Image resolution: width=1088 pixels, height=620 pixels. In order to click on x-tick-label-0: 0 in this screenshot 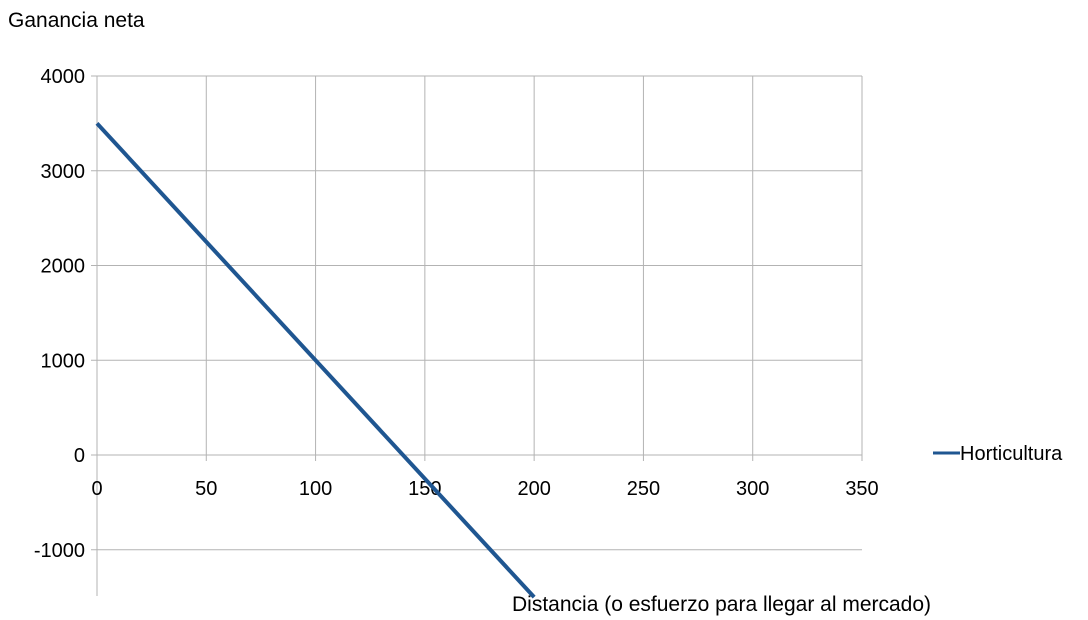, I will do `click(96, 489)`.